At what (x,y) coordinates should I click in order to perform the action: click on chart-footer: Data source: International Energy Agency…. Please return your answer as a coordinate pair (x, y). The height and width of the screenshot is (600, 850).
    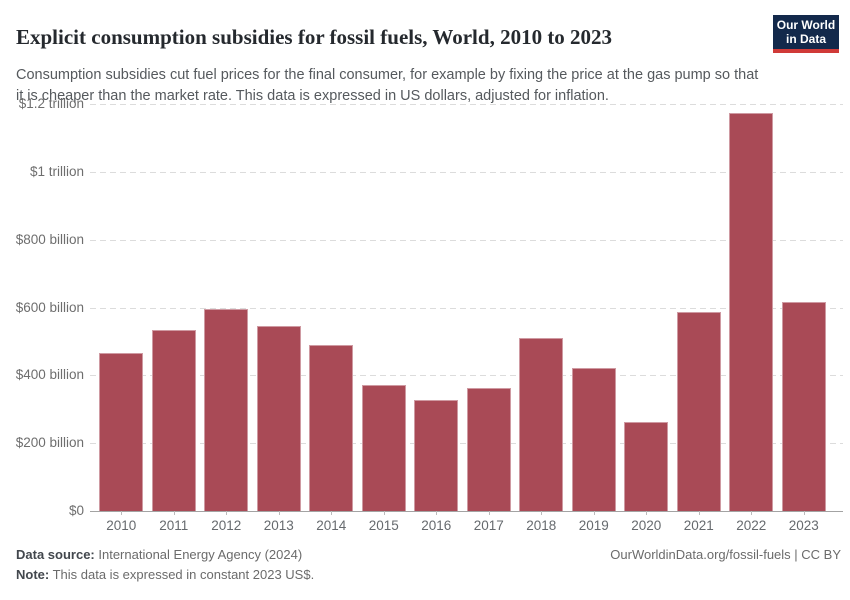
    Looking at the image, I should click on (428, 565).